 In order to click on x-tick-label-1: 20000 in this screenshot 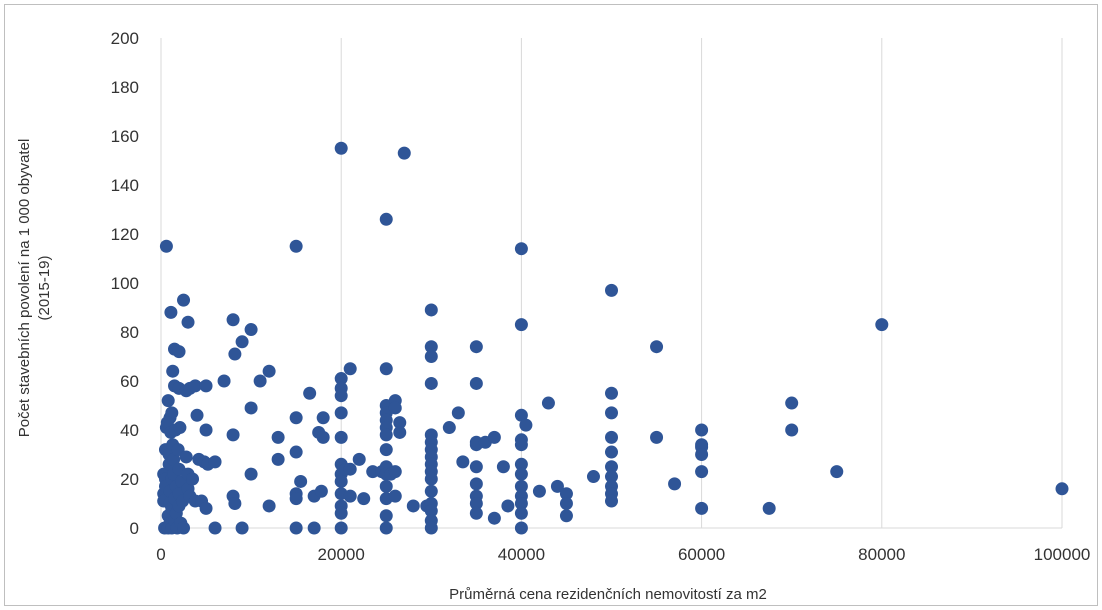, I will do `click(341, 554)`.